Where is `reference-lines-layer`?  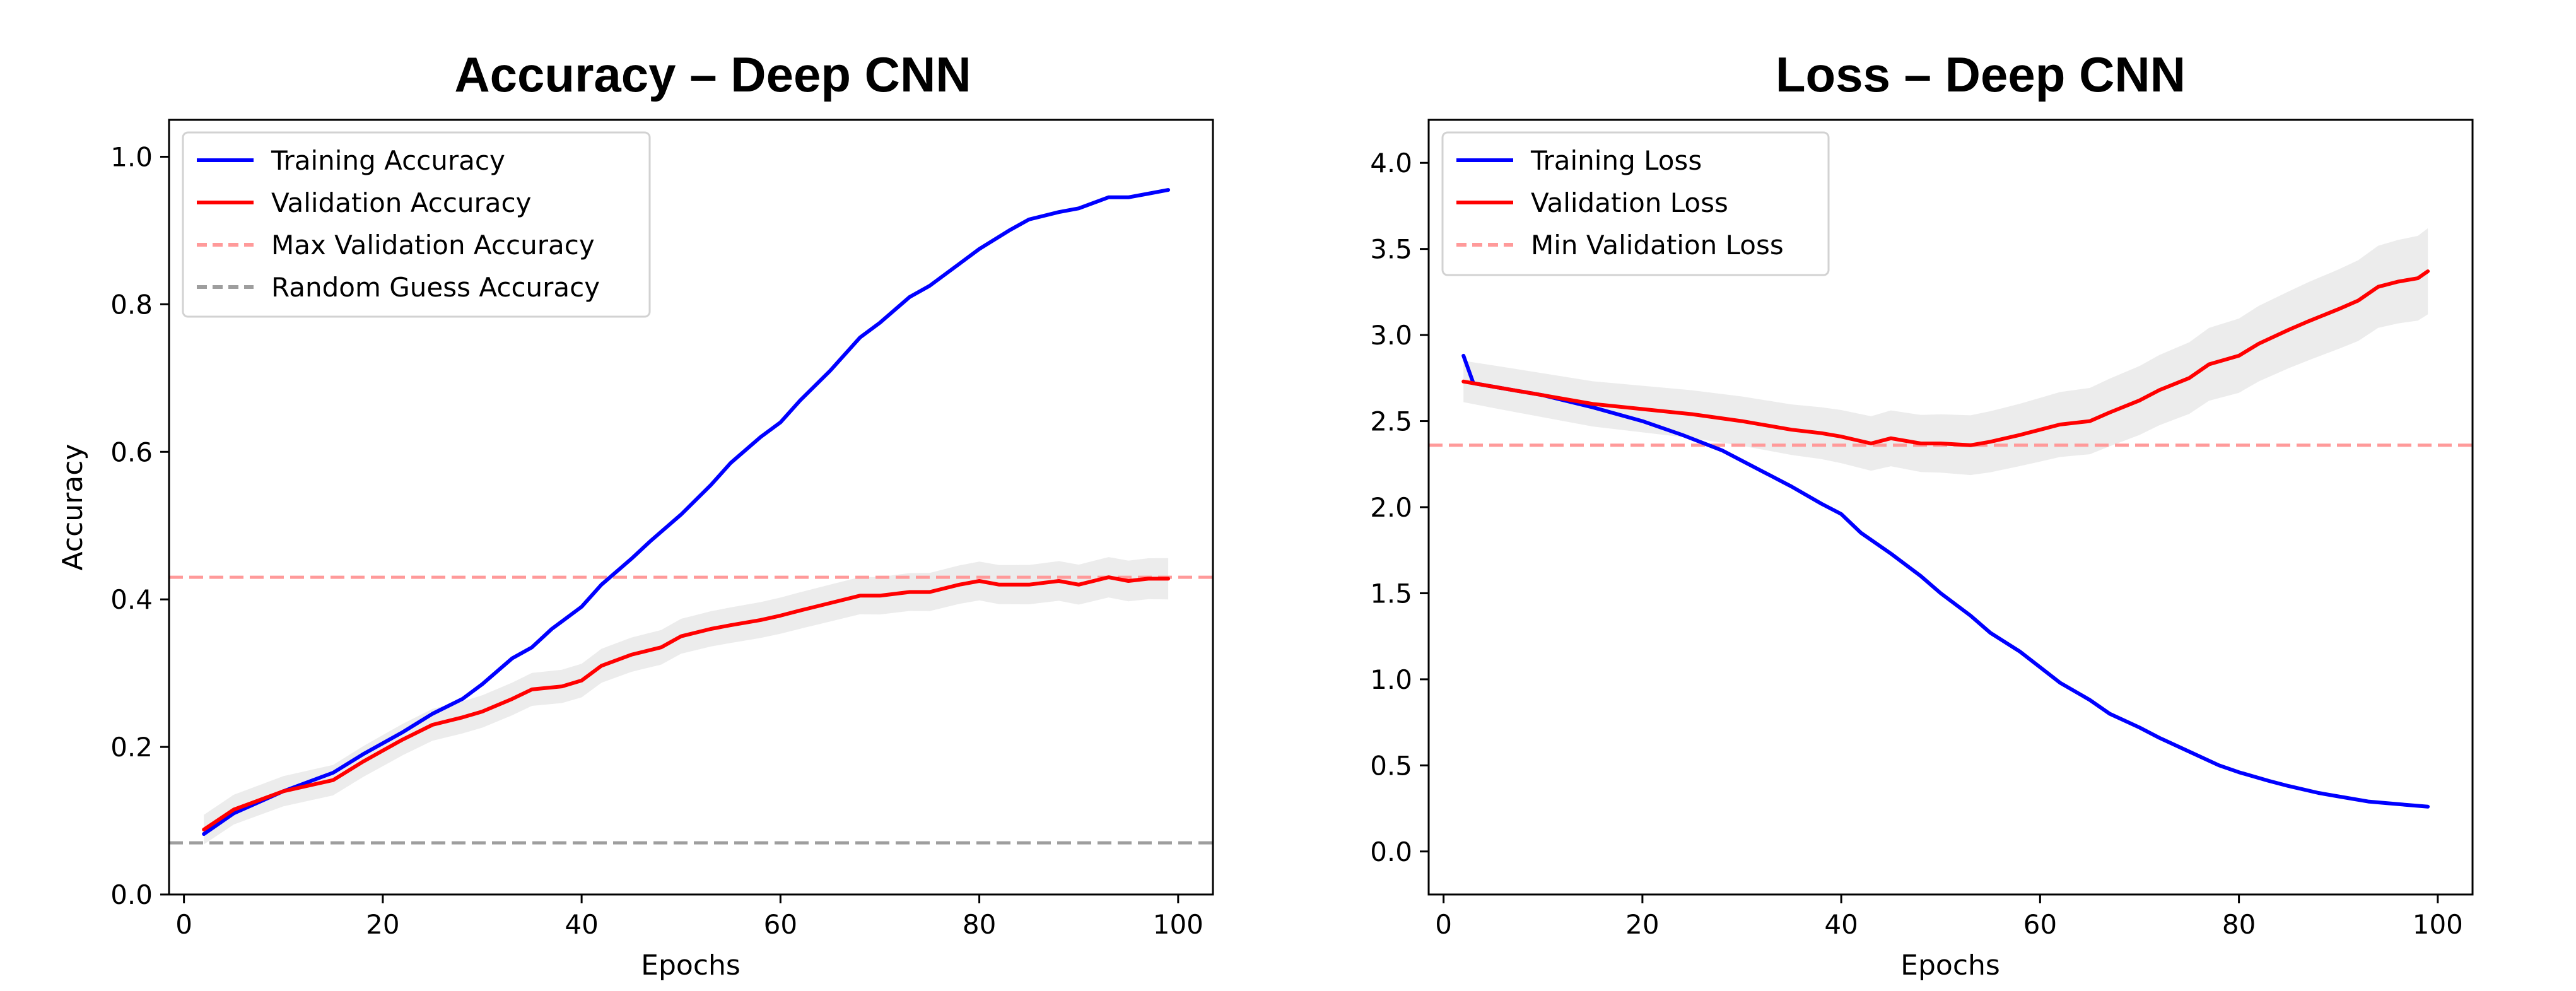 reference-lines-layer is located at coordinates (691, 710).